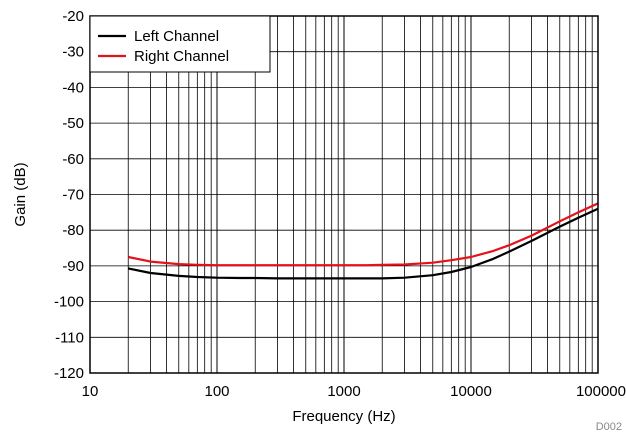 The width and height of the screenshot is (626, 434). What do you see at coordinates (471, 391) in the screenshot?
I see `x-tick-label: 10000` at bounding box center [471, 391].